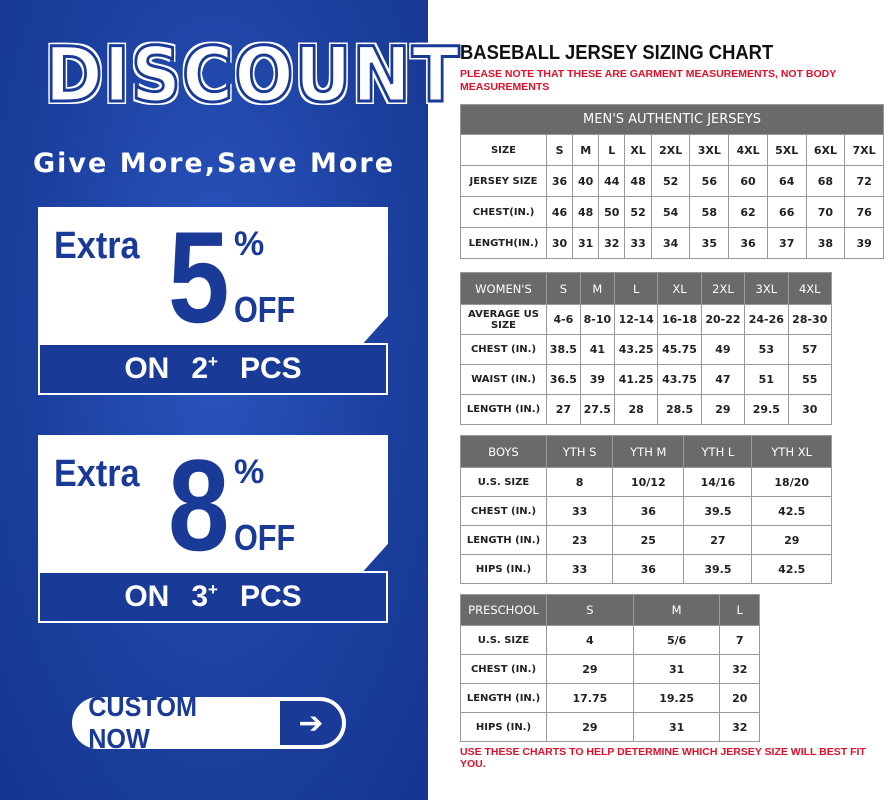 Image resolution: width=888 pixels, height=800 pixels. What do you see at coordinates (200, 368) in the screenshot?
I see `offer-qty: 2` at bounding box center [200, 368].